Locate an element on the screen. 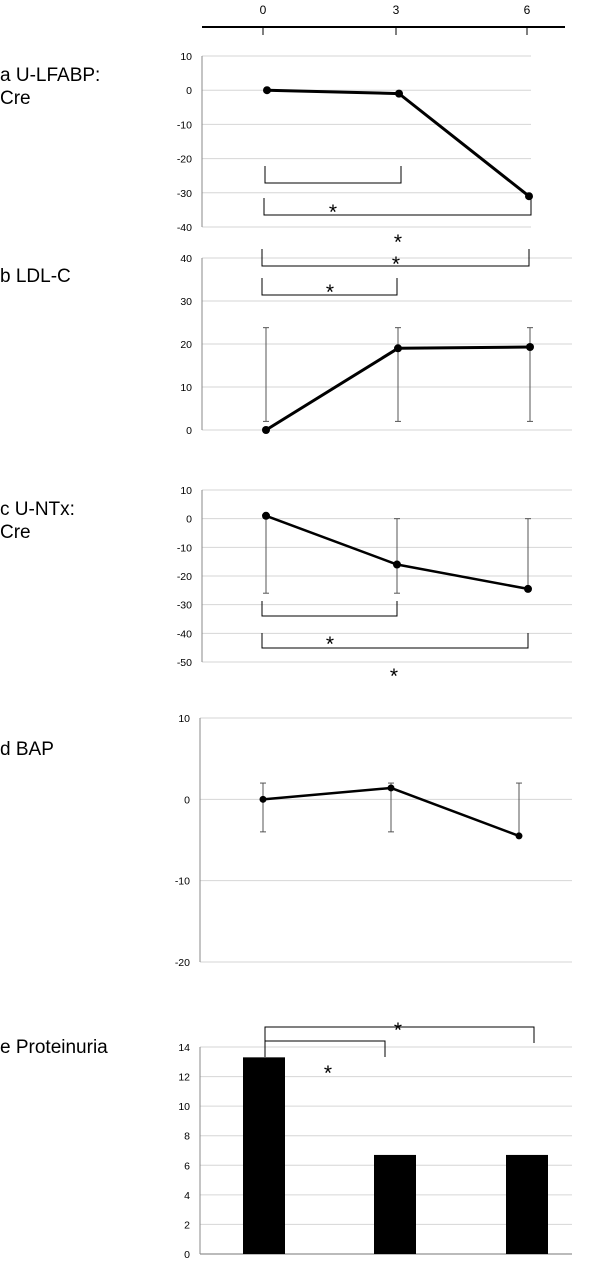  top-axis-tick-label: 0 is located at coordinates (263, 10).